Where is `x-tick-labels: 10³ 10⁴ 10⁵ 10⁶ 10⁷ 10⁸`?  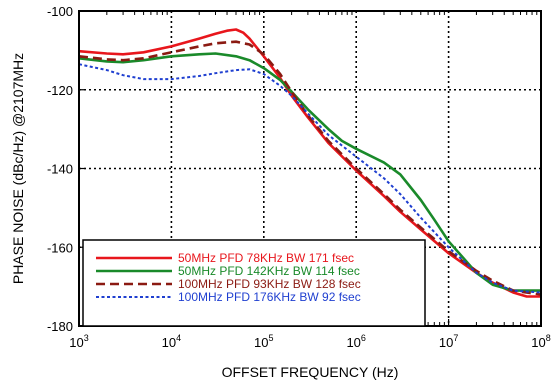 x-tick-labels: 10³ 10⁴ 10⁵ 10⁶ 10⁷ 10⁸ is located at coordinates (309, 341).